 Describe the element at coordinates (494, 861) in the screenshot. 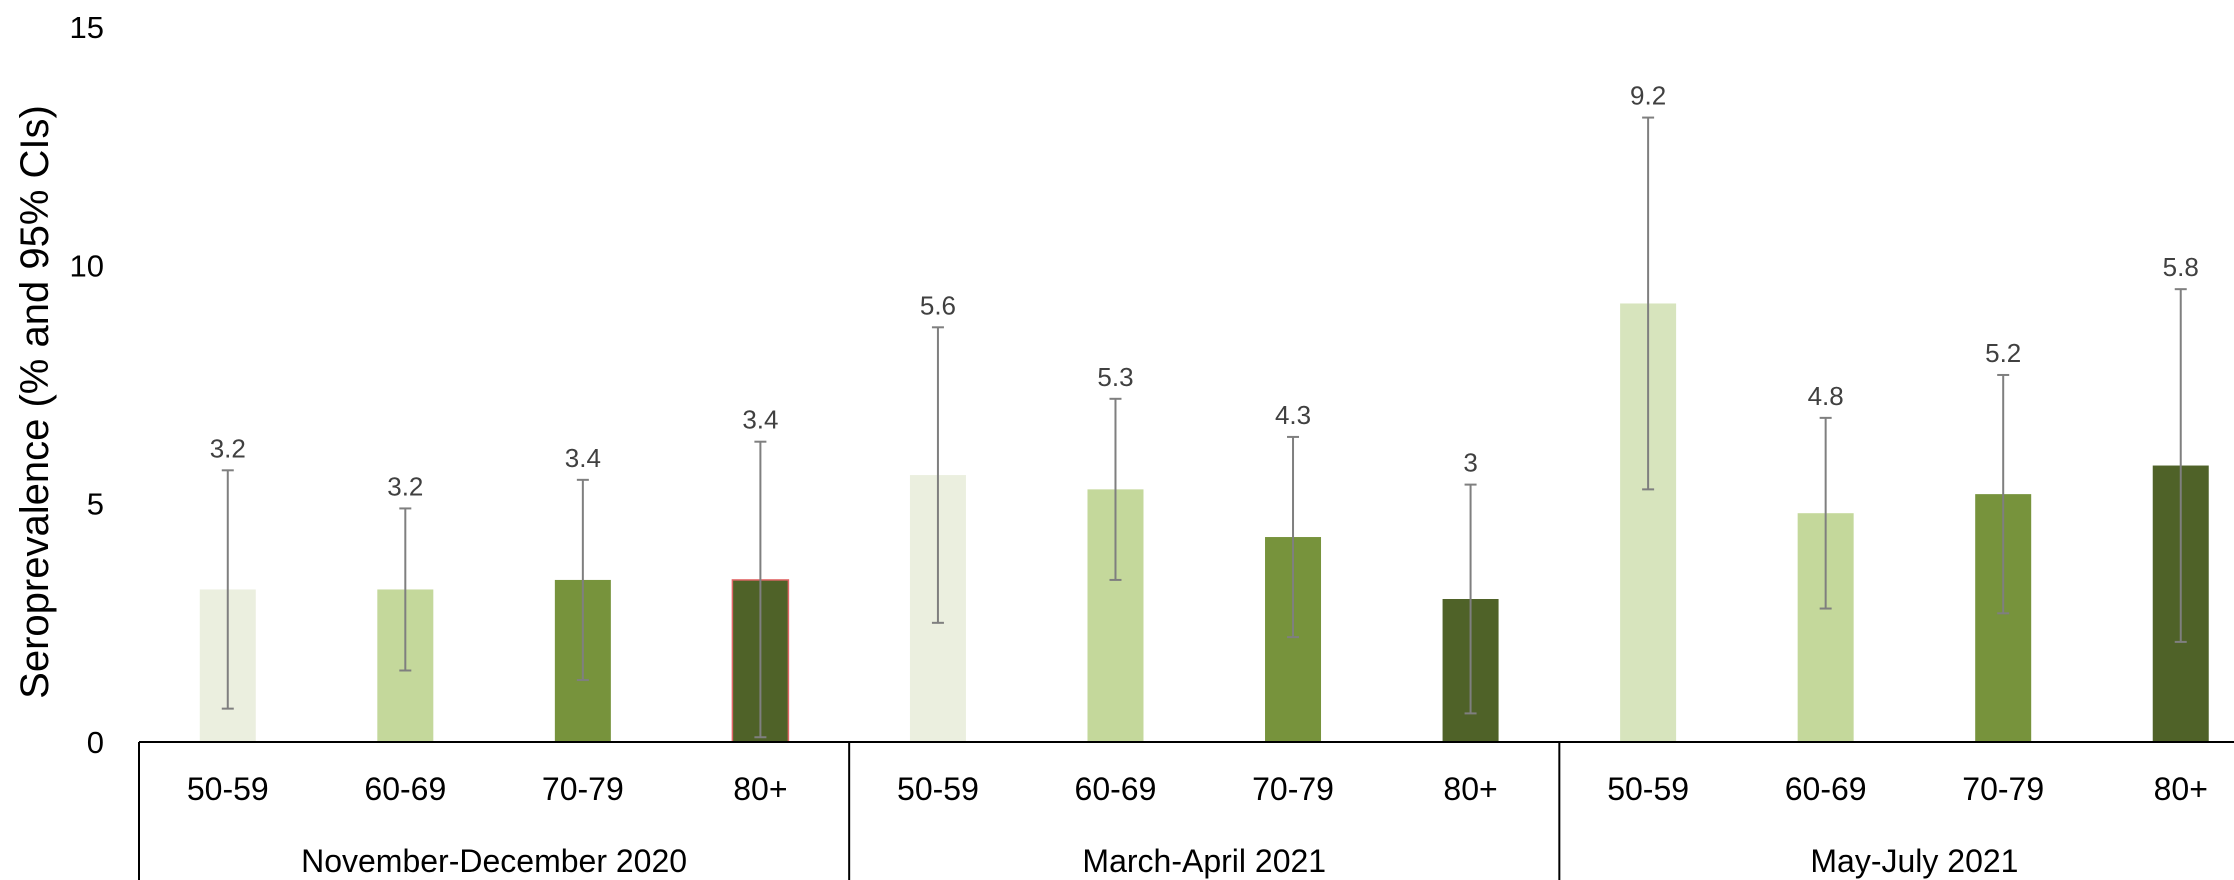

I see `x-group-label: November-December 2020` at that location.